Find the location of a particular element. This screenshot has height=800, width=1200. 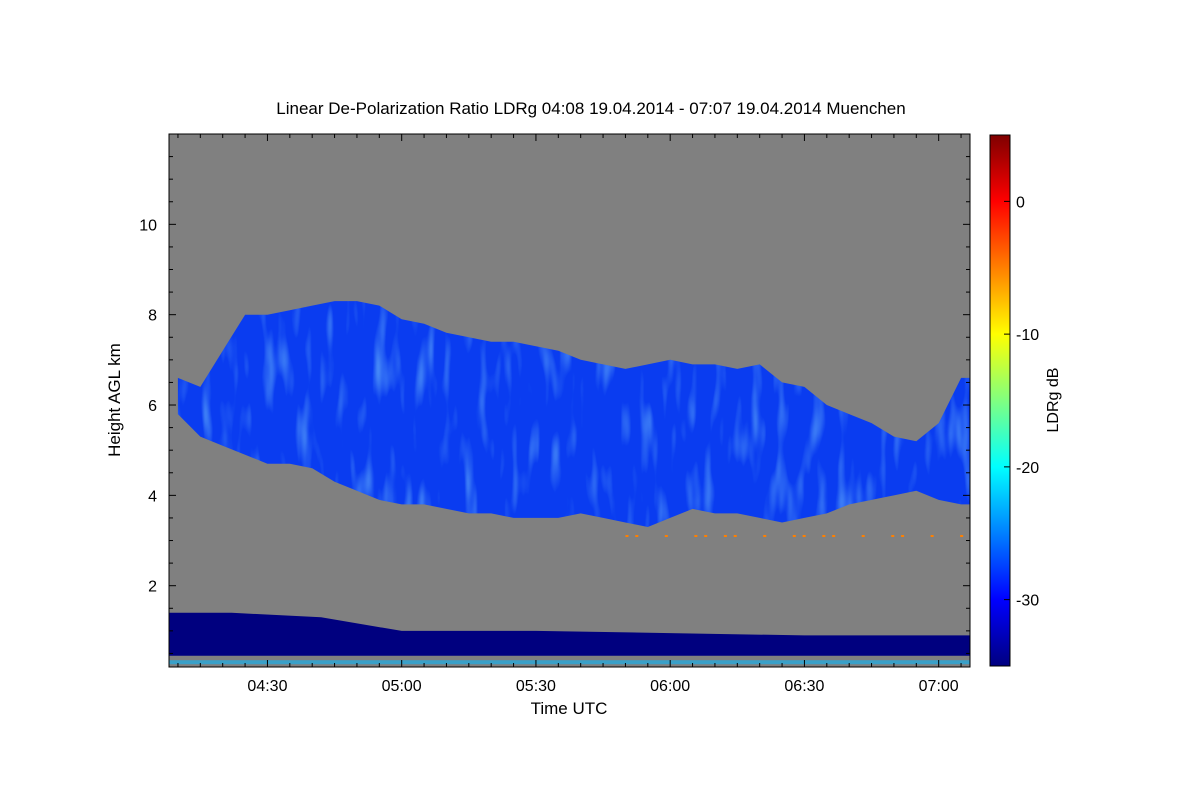

y-tick-label: 8 is located at coordinates (152, 316).